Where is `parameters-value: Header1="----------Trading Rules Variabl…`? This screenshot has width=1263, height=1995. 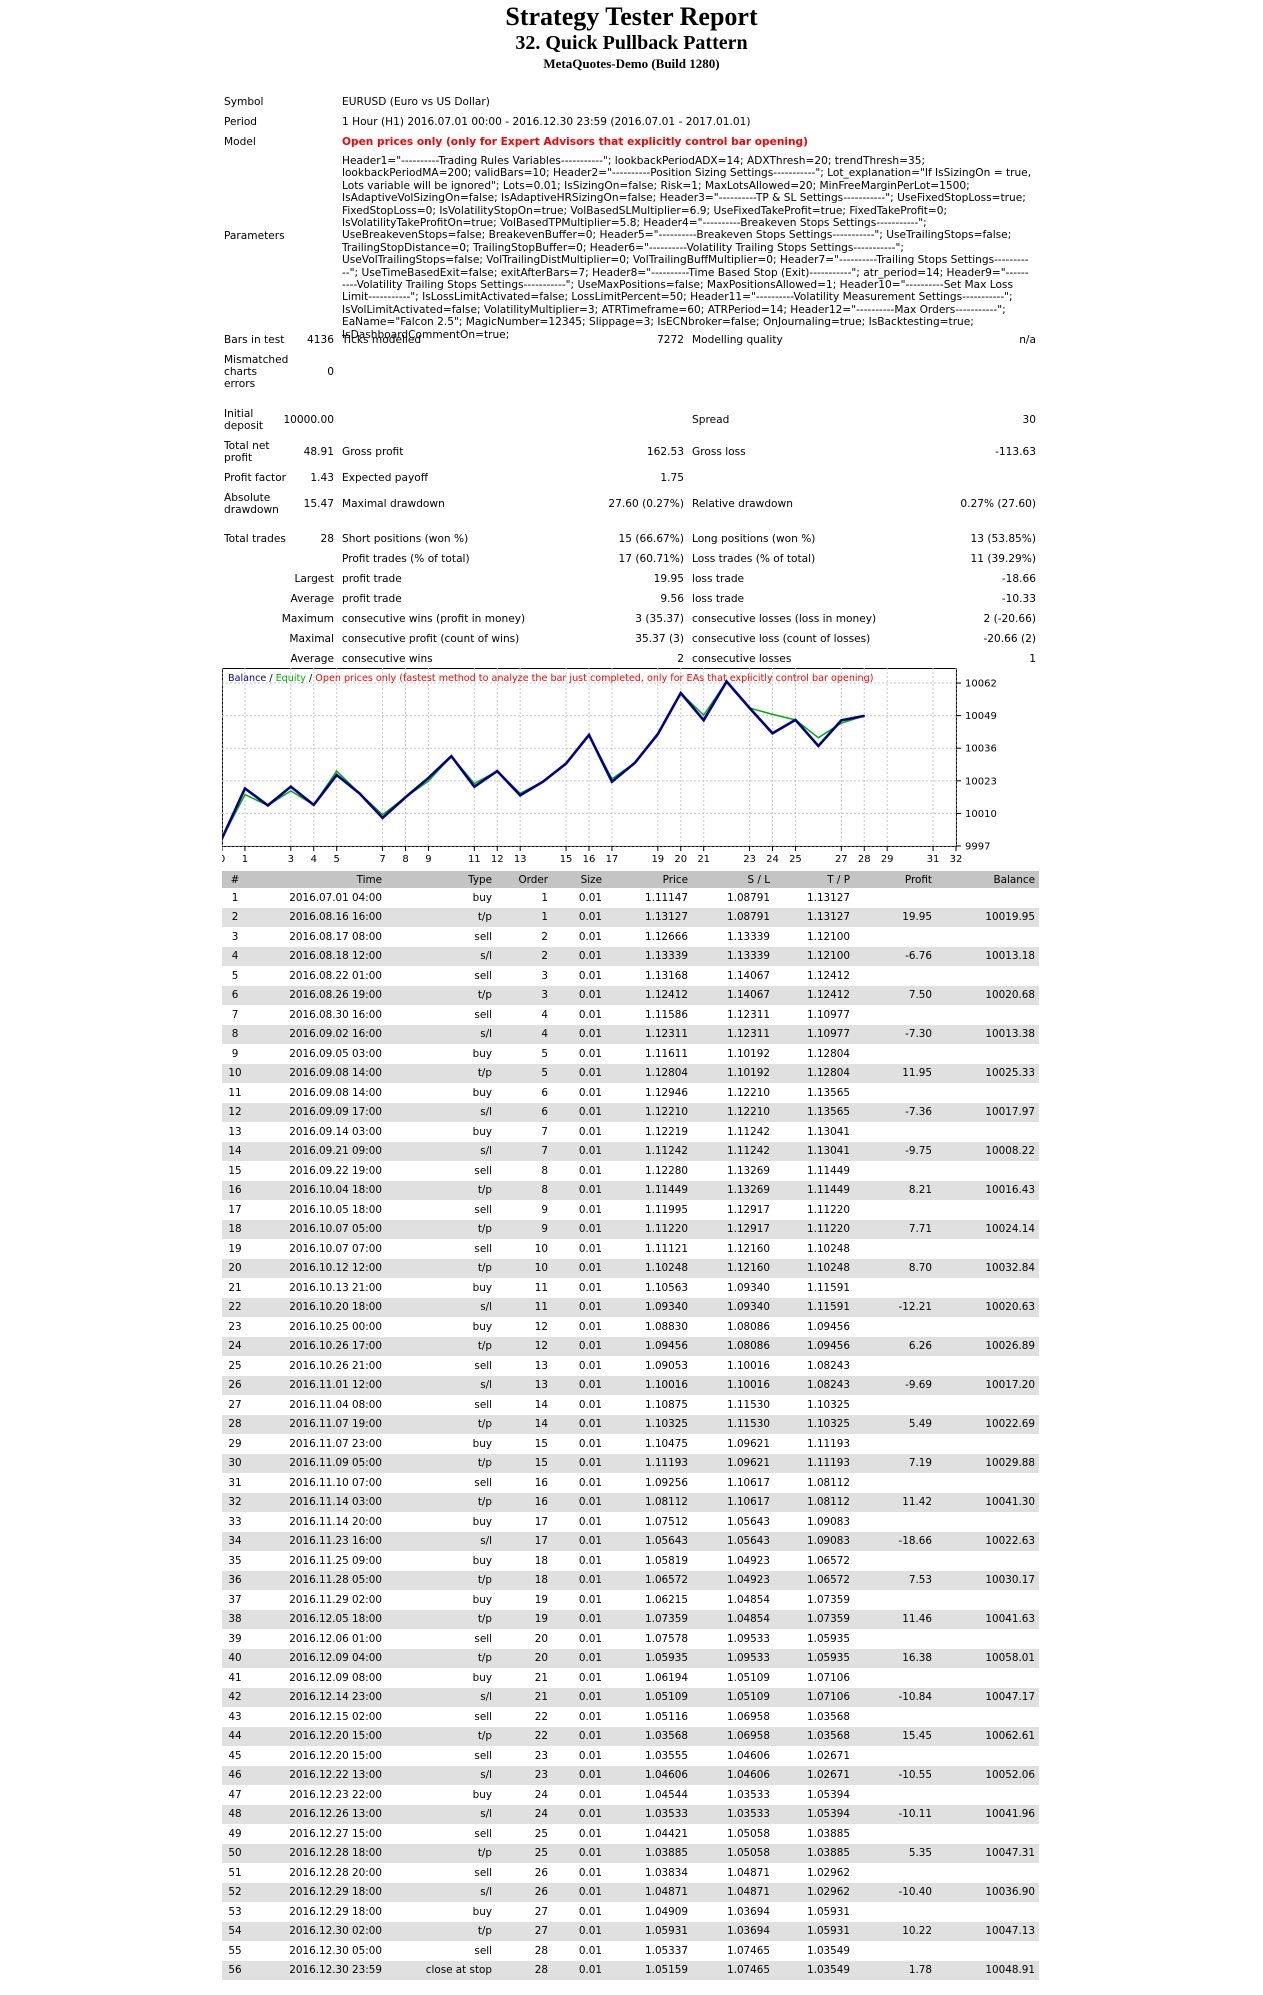 parameters-value: Header1="----------Trading Rules Variabl… is located at coordinates (687, 248).